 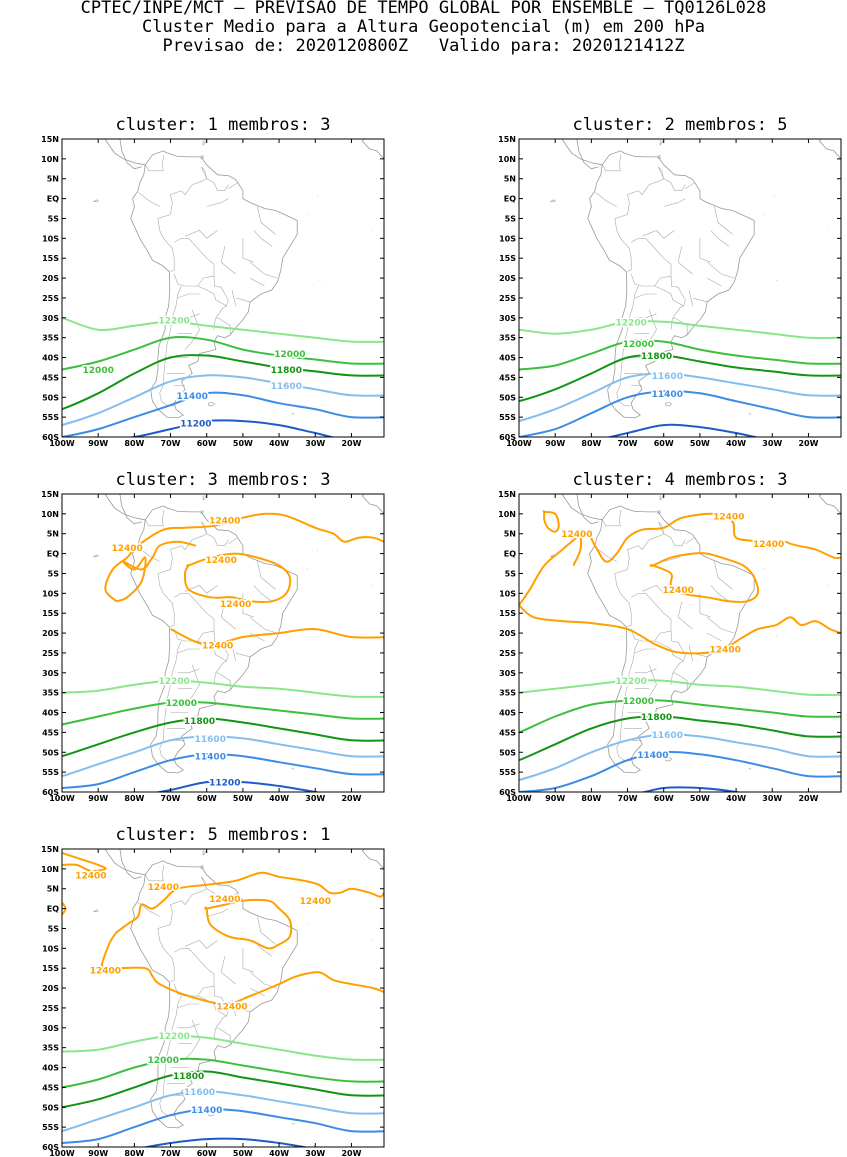 What do you see at coordinates (50, 732) in the screenshot?
I see `lat-tick-label: 45S` at bounding box center [50, 732].